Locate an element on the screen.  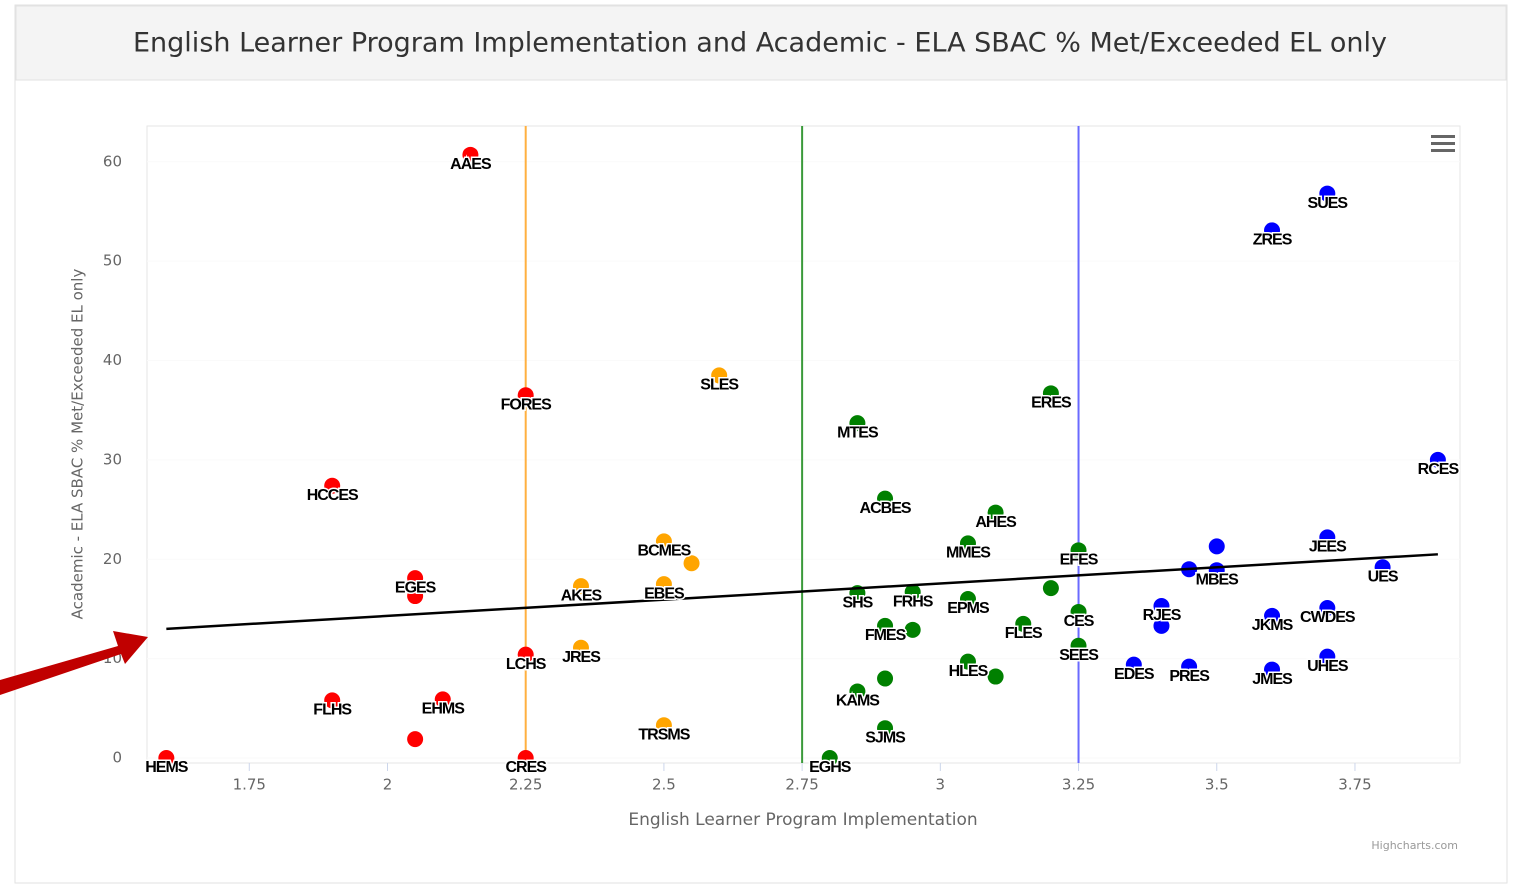
point-label: AAES is located at coordinates (471, 164).